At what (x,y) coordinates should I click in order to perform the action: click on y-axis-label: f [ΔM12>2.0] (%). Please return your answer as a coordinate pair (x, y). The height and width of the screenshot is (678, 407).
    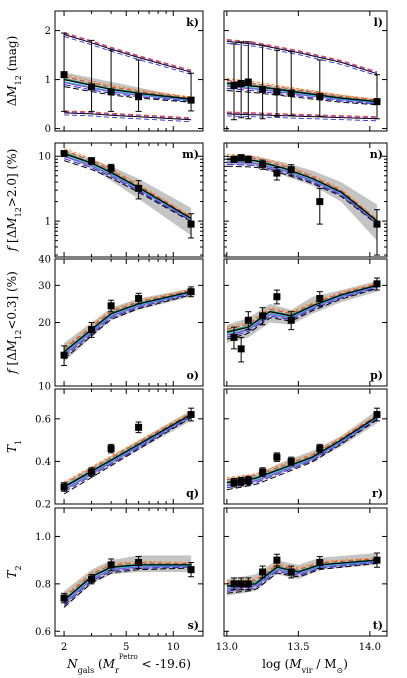
    Looking at the image, I should click on (14, 201).